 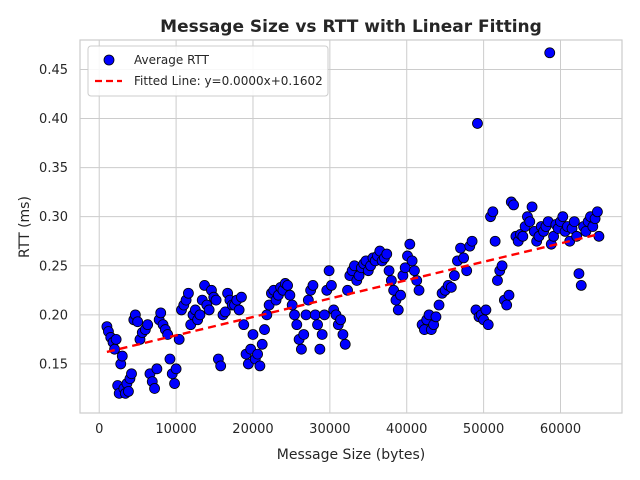 I want to click on x-axis-label: Message Size (bytes), so click(x=351, y=455).